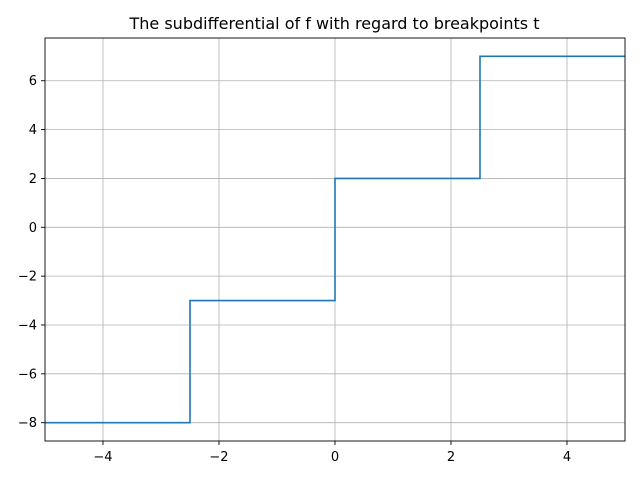 This screenshot has width=640, height=480. I want to click on x-tick-label: 2, so click(451, 457).